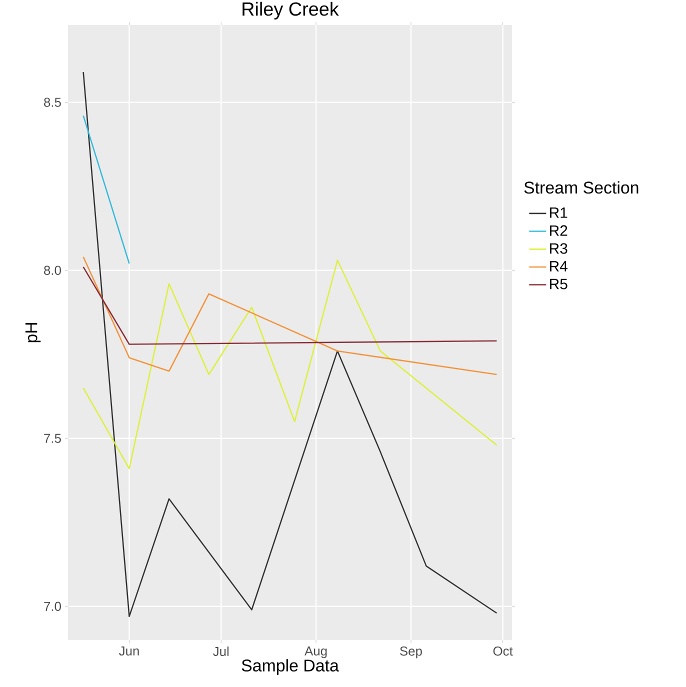  Describe the element at coordinates (559, 213) in the screenshot. I see `legend-label: R1` at that location.